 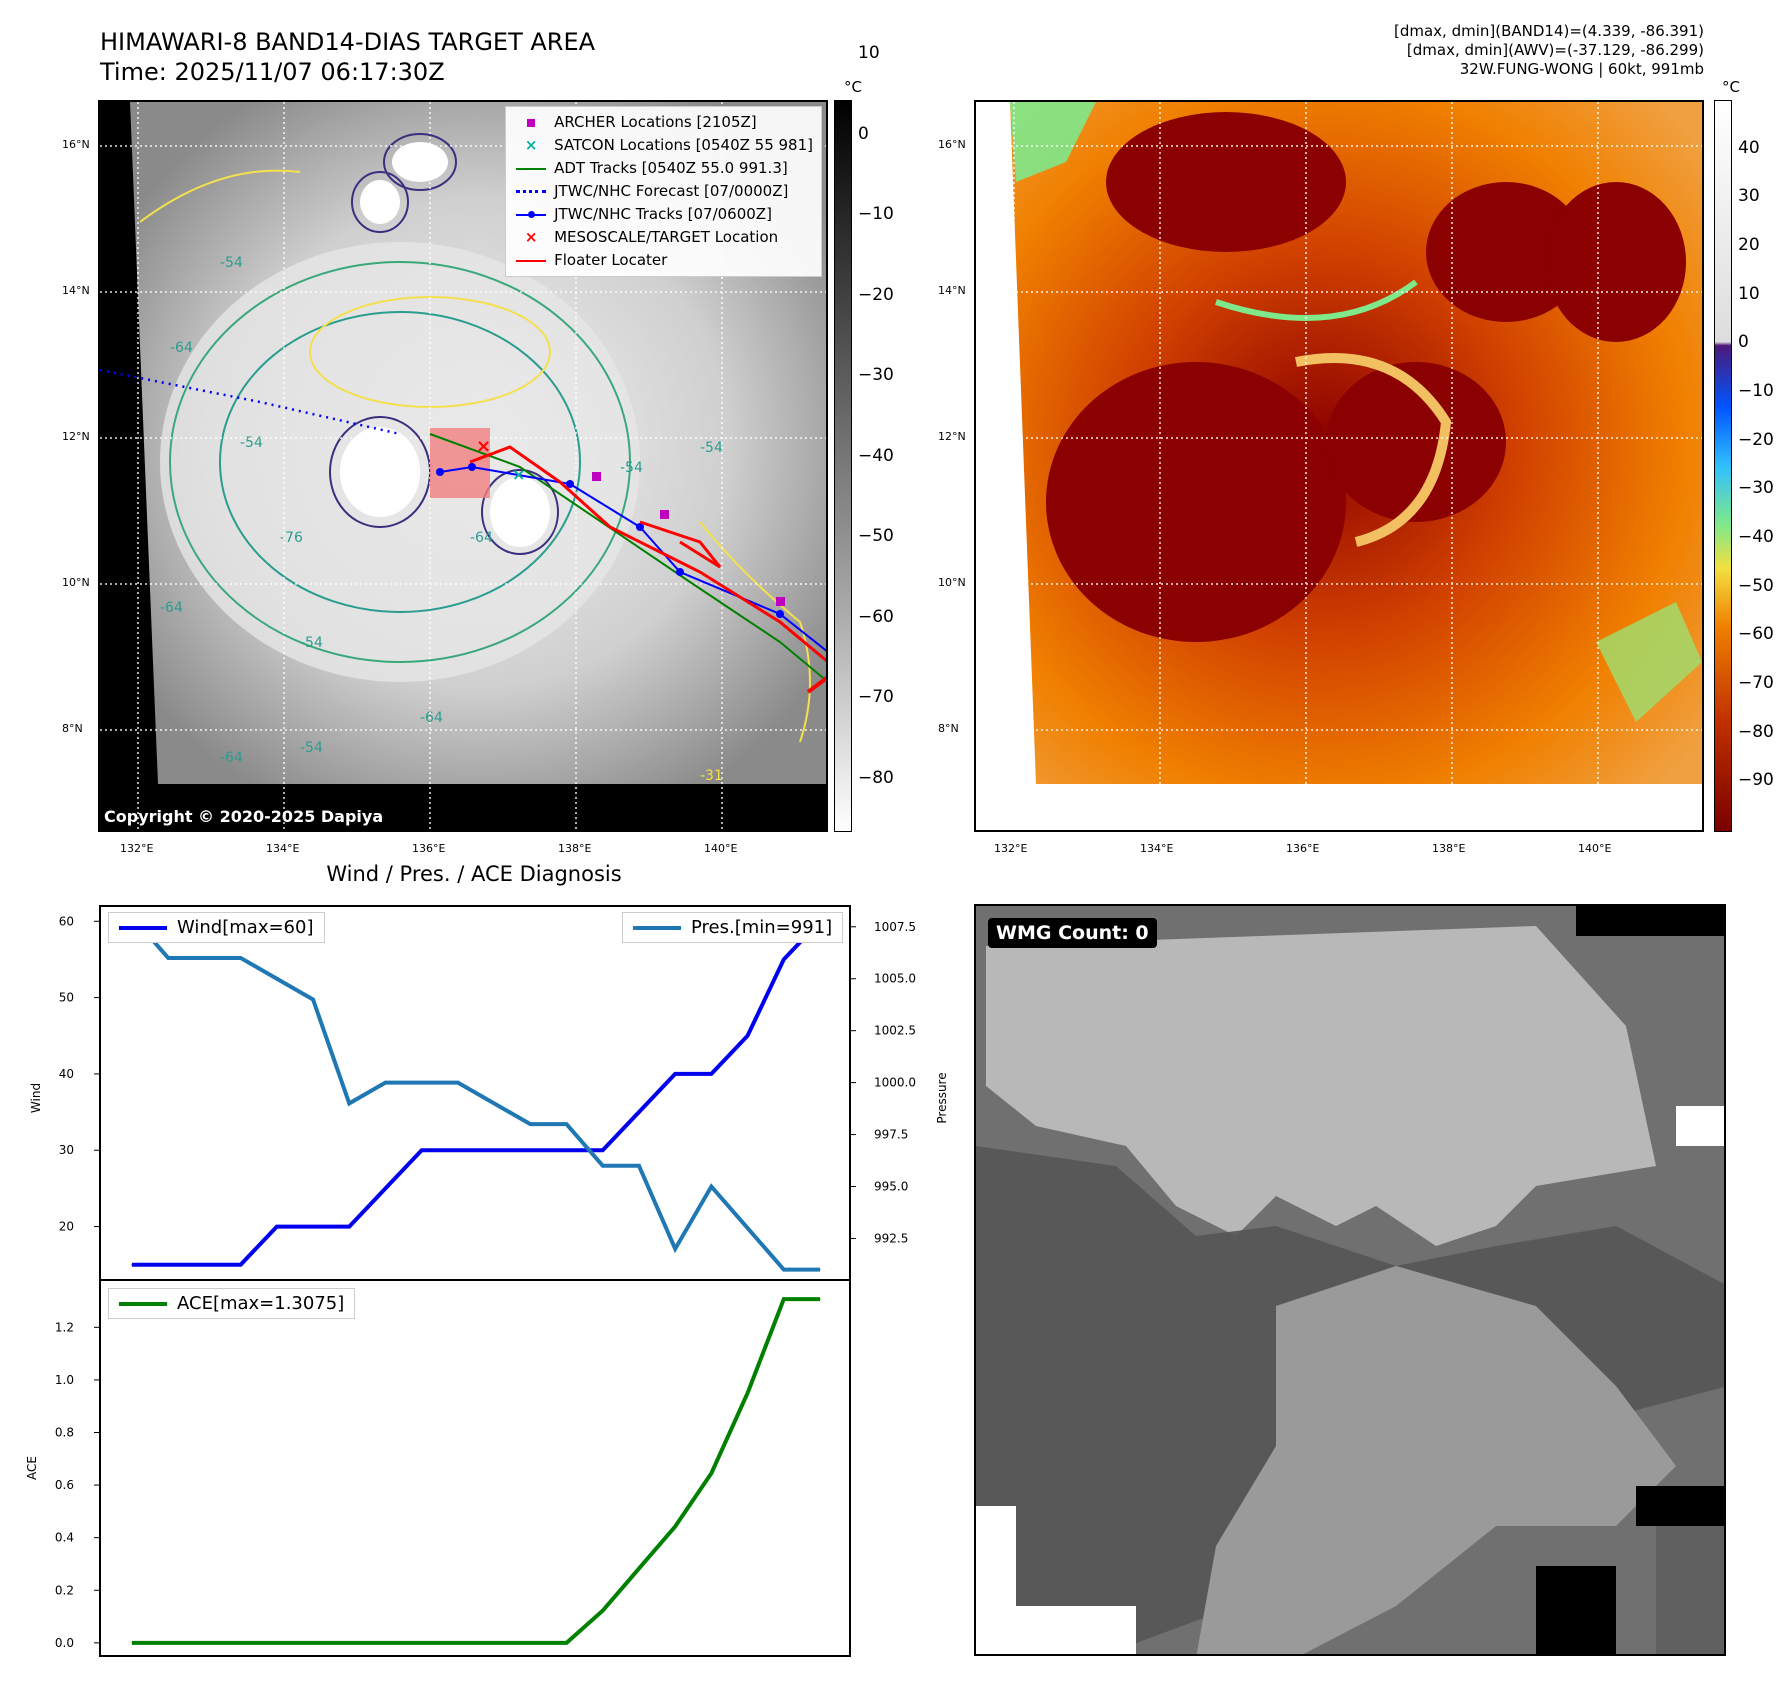 I want to click on line-dot-icon, so click(x=531, y=214).